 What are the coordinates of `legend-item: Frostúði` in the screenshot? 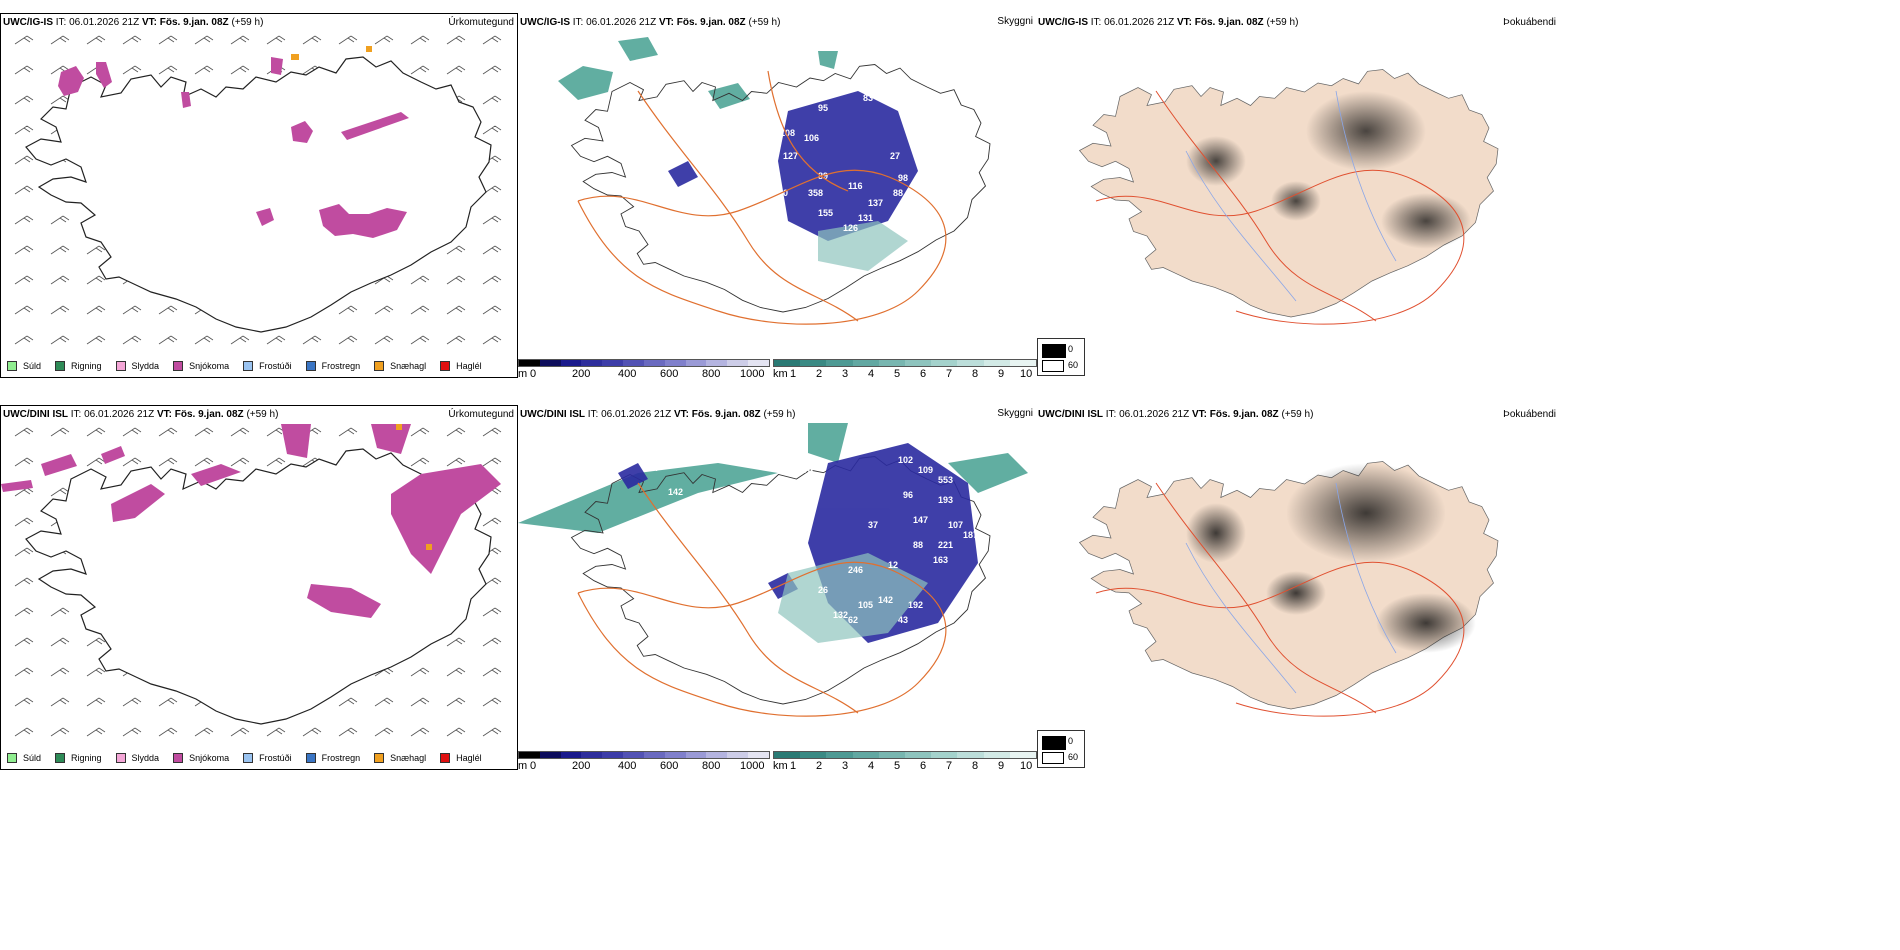 It's located at (267, 366).